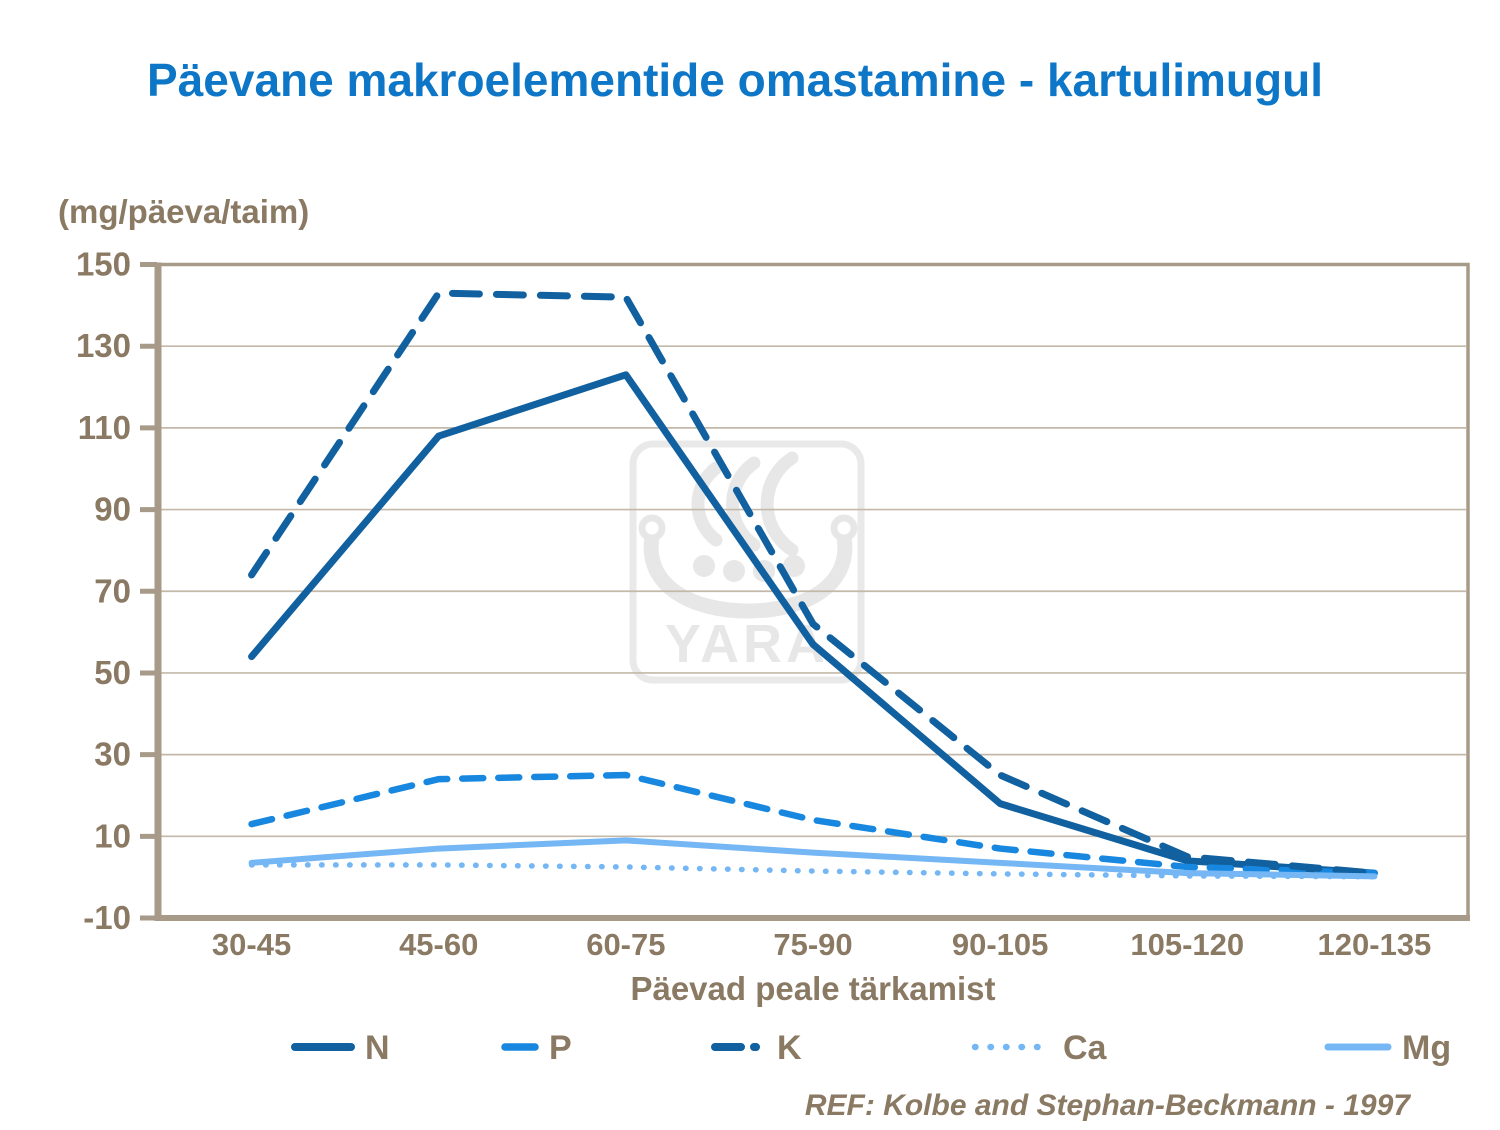 Image resolution: width=1500 pixels, height=1130 pixels. What do you see at coordinates (112, 590) in the screenshot?
I see `y-tick-label: 70` at bounding box center [112, 590].